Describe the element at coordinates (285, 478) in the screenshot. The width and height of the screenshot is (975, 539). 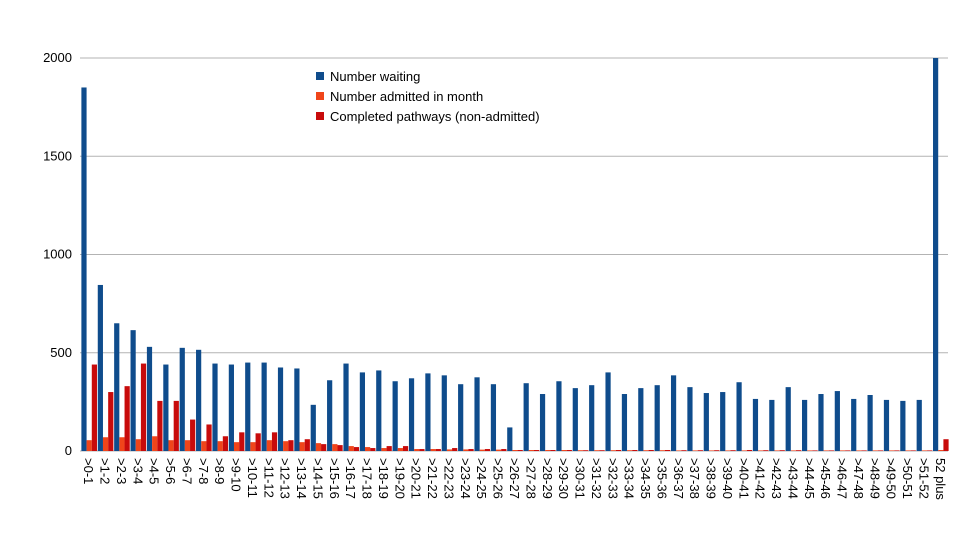
I see `x-tick-label: >12-13` at that location.